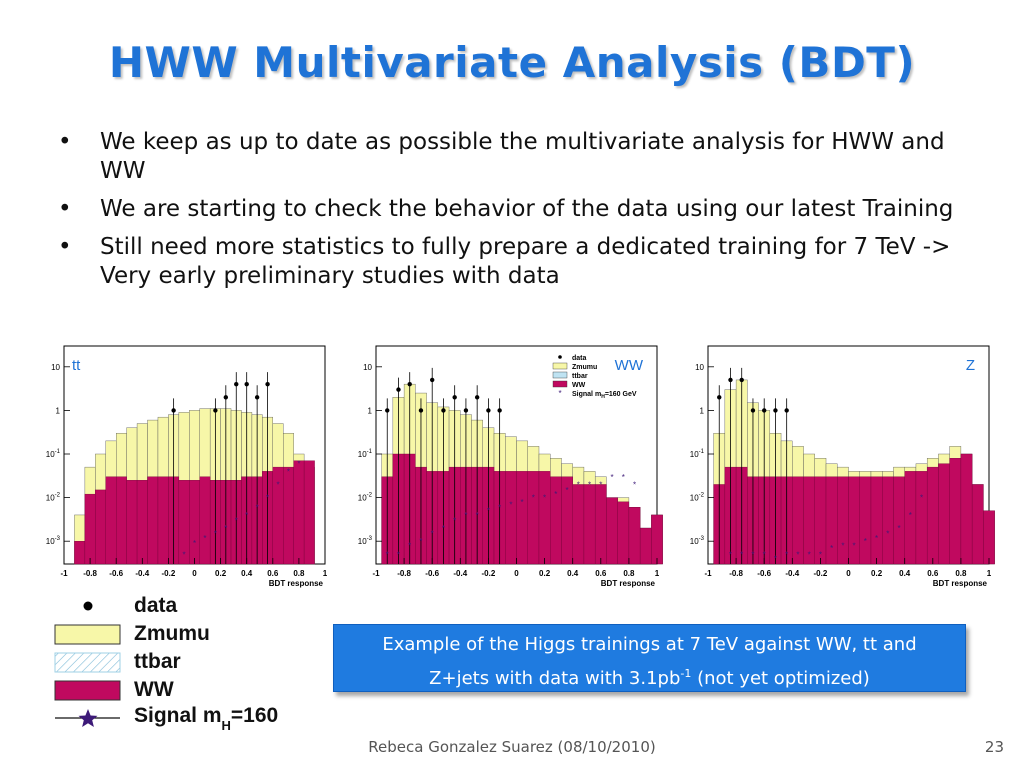  Describe the element at coordinates (736, 573) in the screenshot. I see `x-tick-label: -0.8` at that location.